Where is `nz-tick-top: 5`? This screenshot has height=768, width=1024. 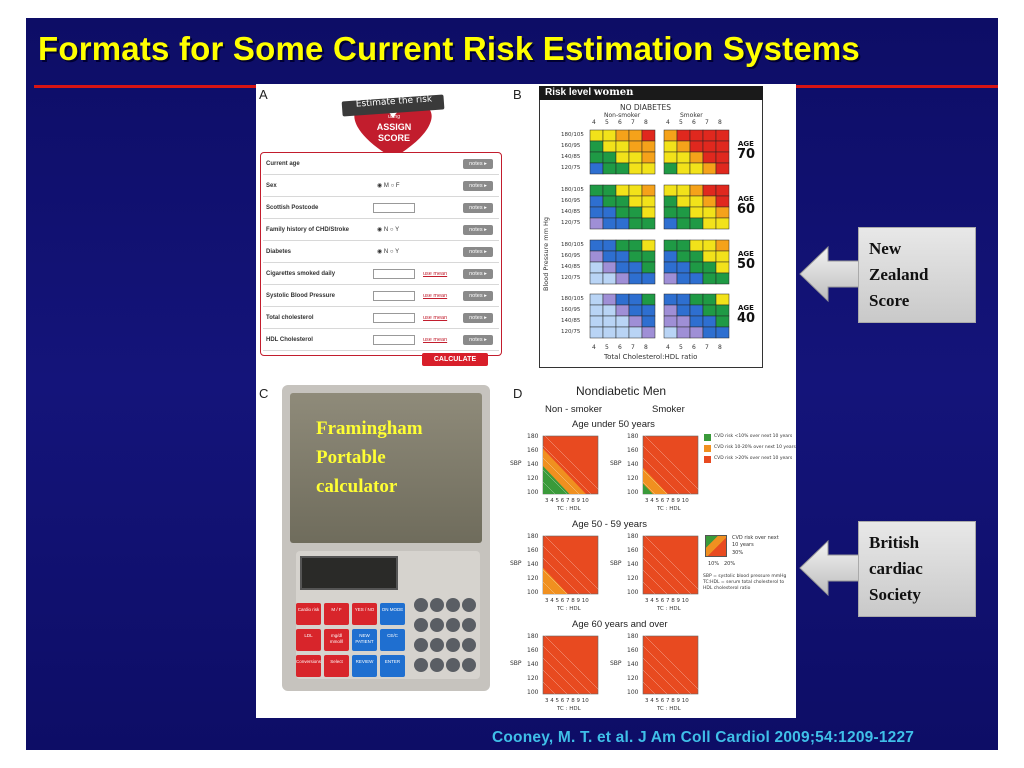 nz-tick-top: 5 is located at coordinates (607, 122).